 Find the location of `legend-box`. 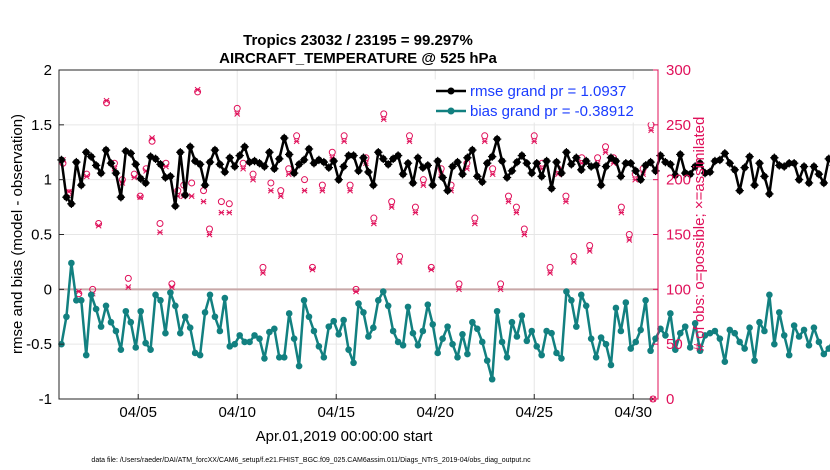

legend-box is located at coordinates (541, 101).